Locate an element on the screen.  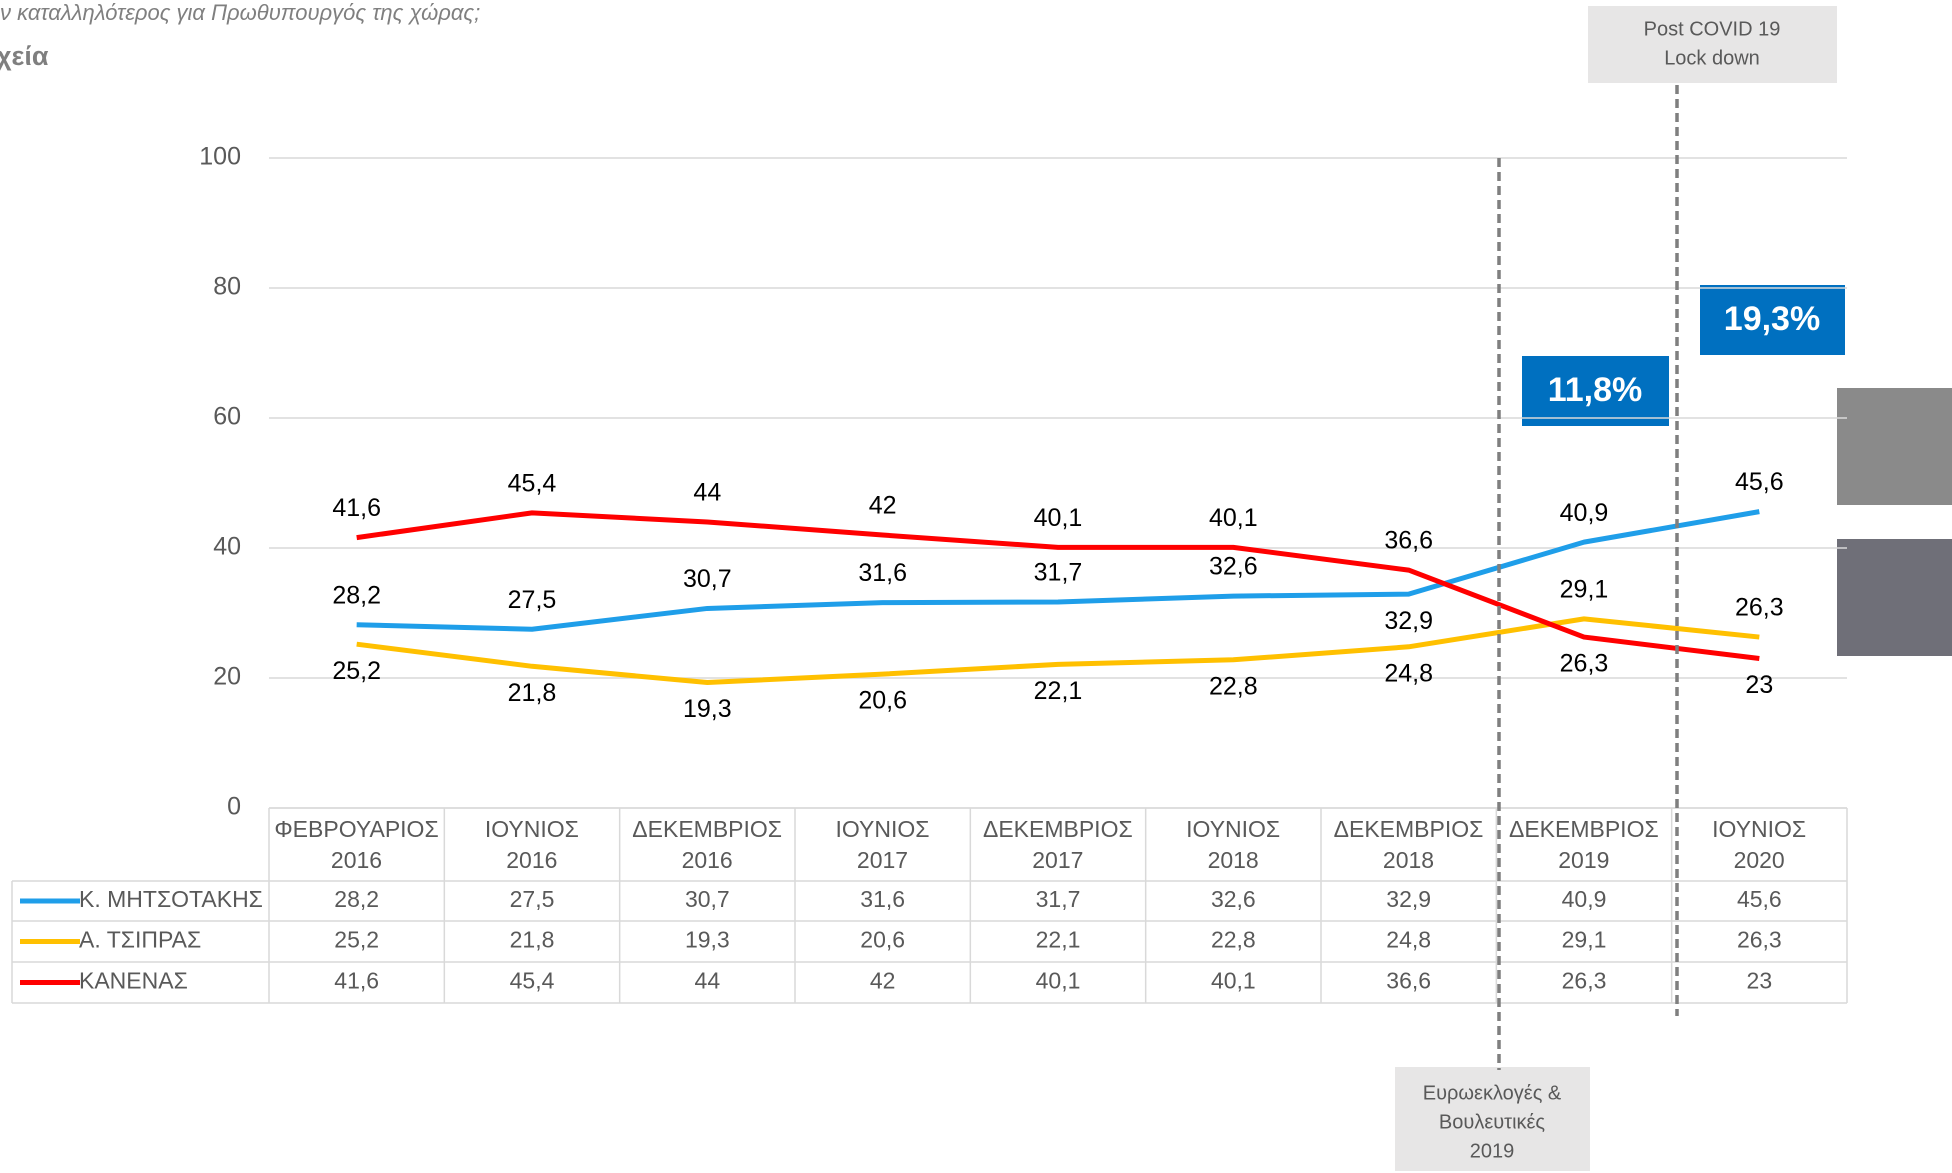
chart-subtitle: χεία is located at coordinates (24, 56).